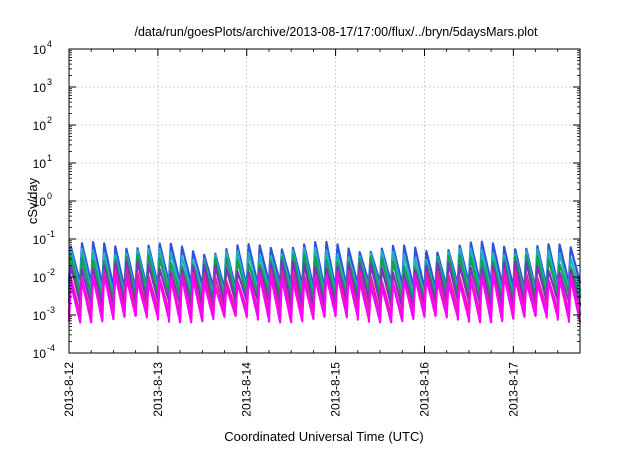 This screenshot has height=453, width=640. What do you see at coordinates (49, 158) in the screenshot?
I see `y-tick-label-exponent: 1` at bounding box center [49, 158].